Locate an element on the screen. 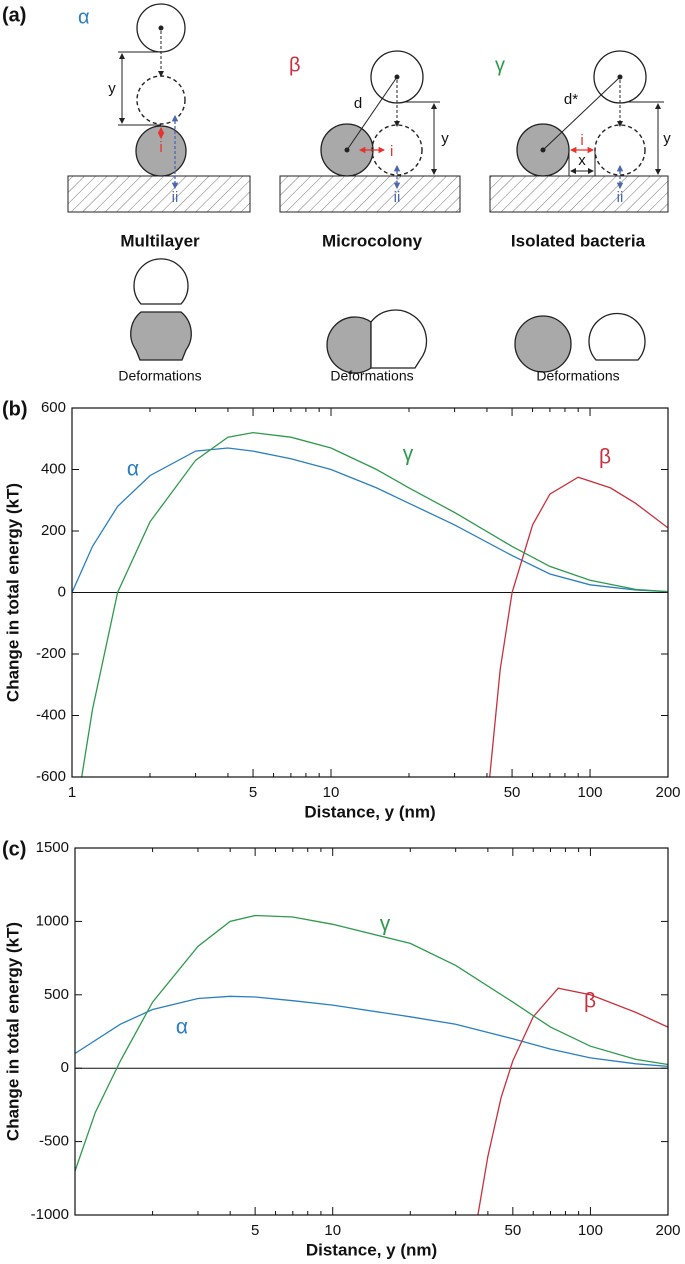 This screenshot has width=685, height=1264. center is located at coordinates (161, 28).